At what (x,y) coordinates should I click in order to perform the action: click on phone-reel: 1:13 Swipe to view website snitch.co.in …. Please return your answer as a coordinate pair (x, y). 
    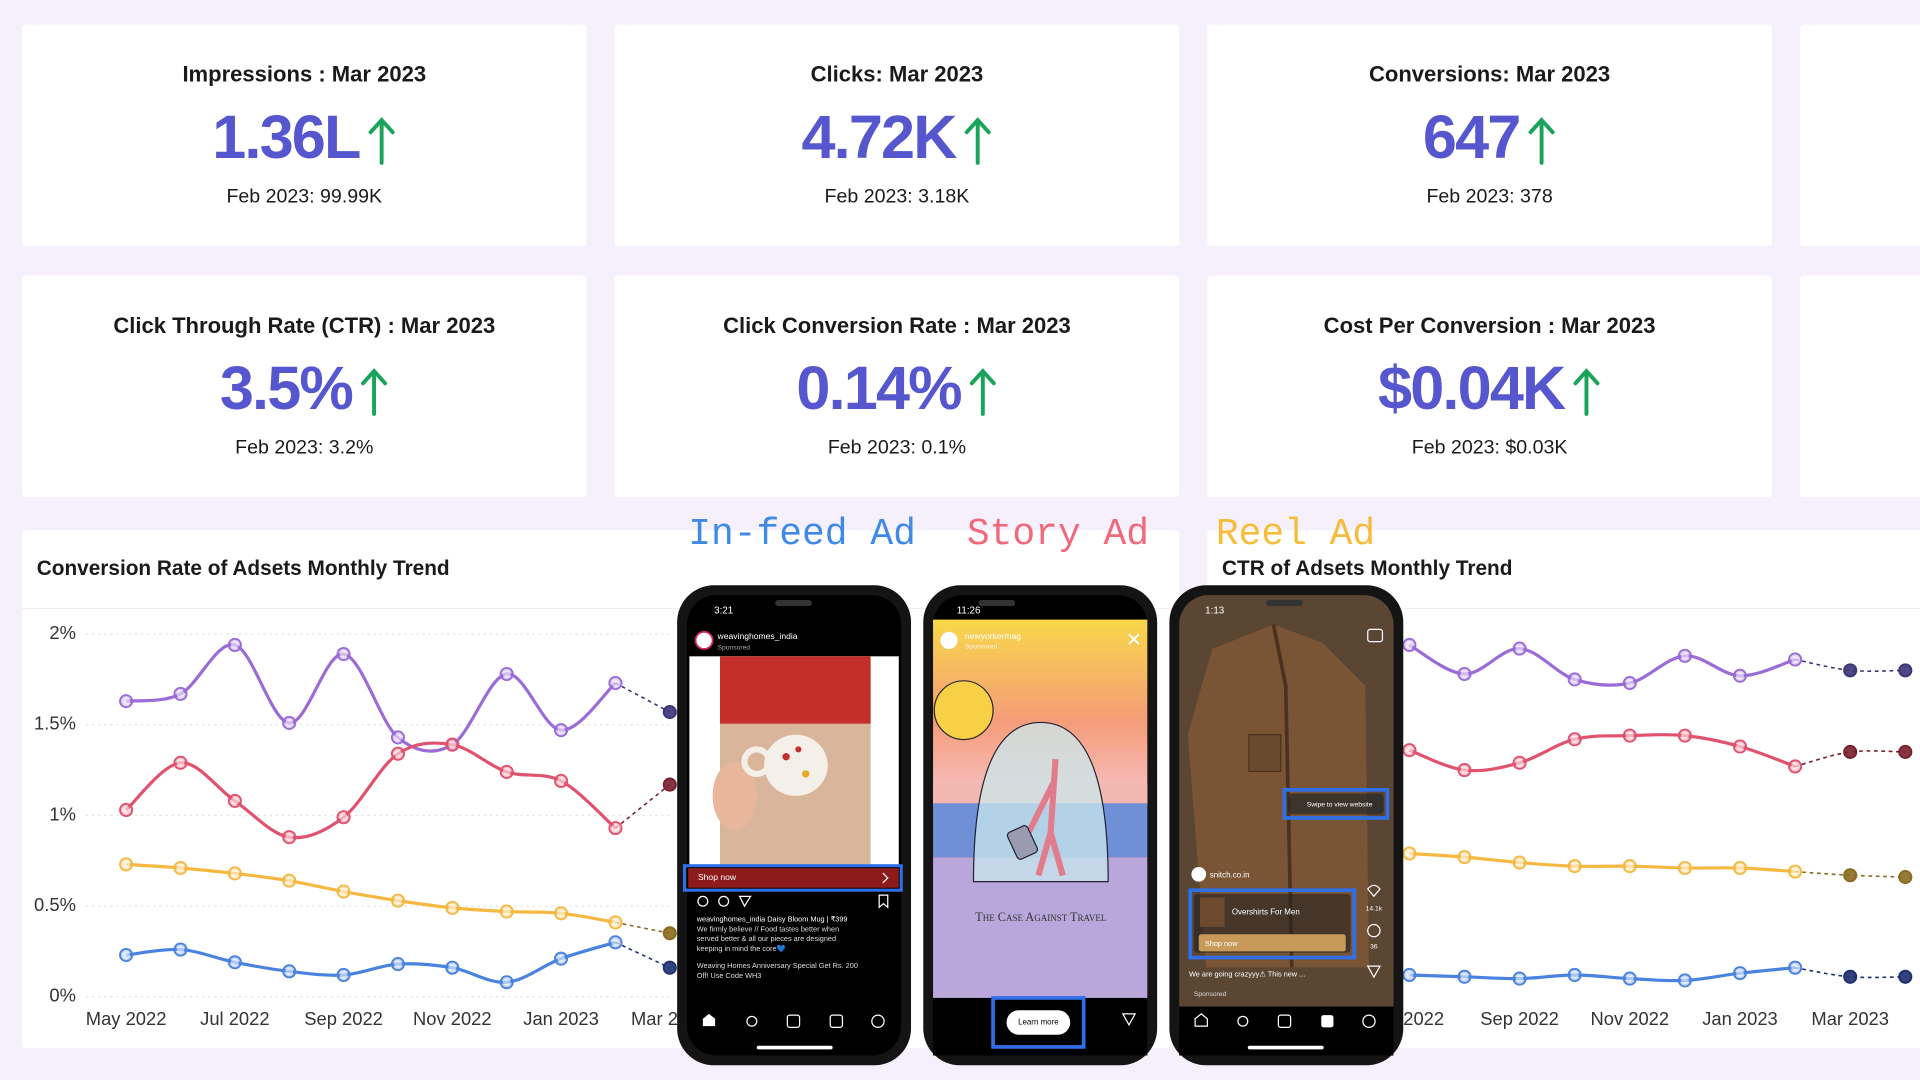
    Looking at the image, I should click on (1286, 825).